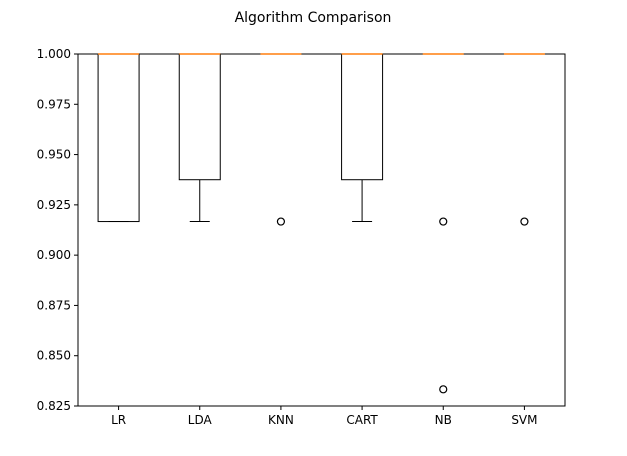 The width and height of the screenshot is (627, 456). Describe the element at coordinates (54, 255) in the screenshot. I see `y-tick-label: 0.900` at that location.